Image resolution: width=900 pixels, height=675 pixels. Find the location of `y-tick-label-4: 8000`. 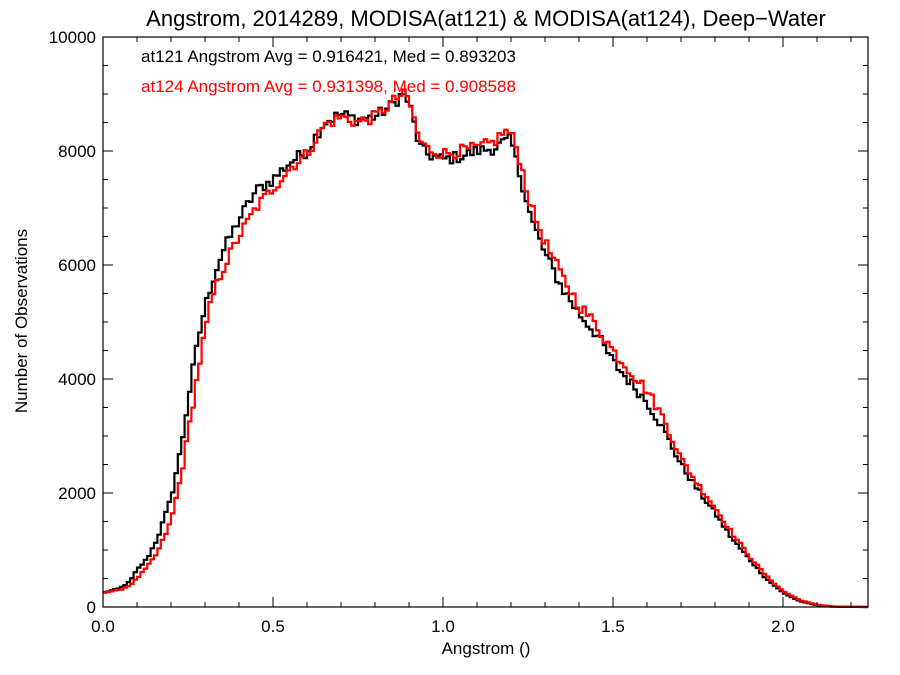

y-tick-label-4: 8000 is located at coordinates (77, 151).